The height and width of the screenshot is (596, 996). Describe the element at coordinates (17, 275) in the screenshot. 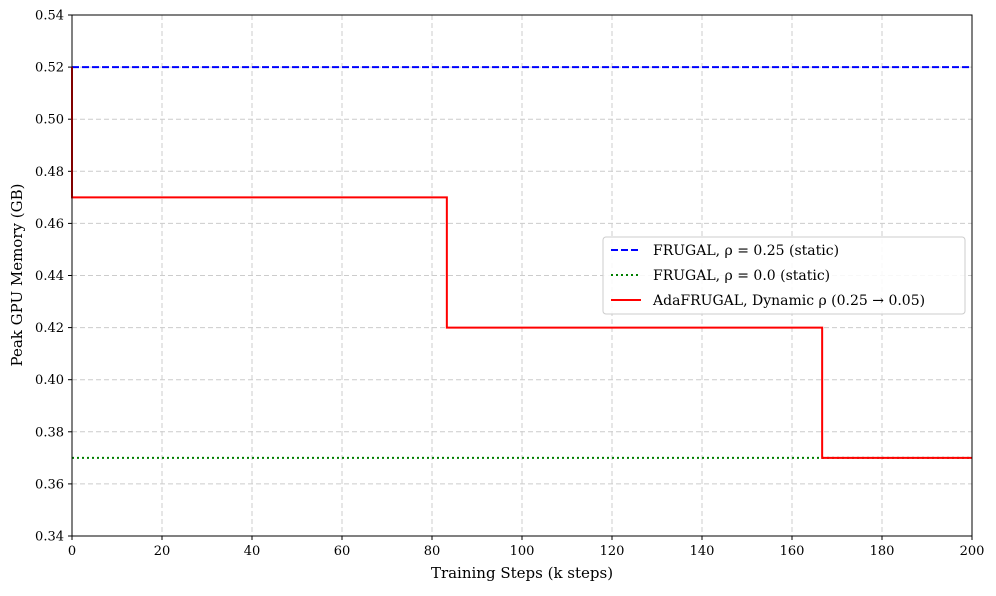

I see `y-axis-label: Peak GPU Memory (GB)` at that location.